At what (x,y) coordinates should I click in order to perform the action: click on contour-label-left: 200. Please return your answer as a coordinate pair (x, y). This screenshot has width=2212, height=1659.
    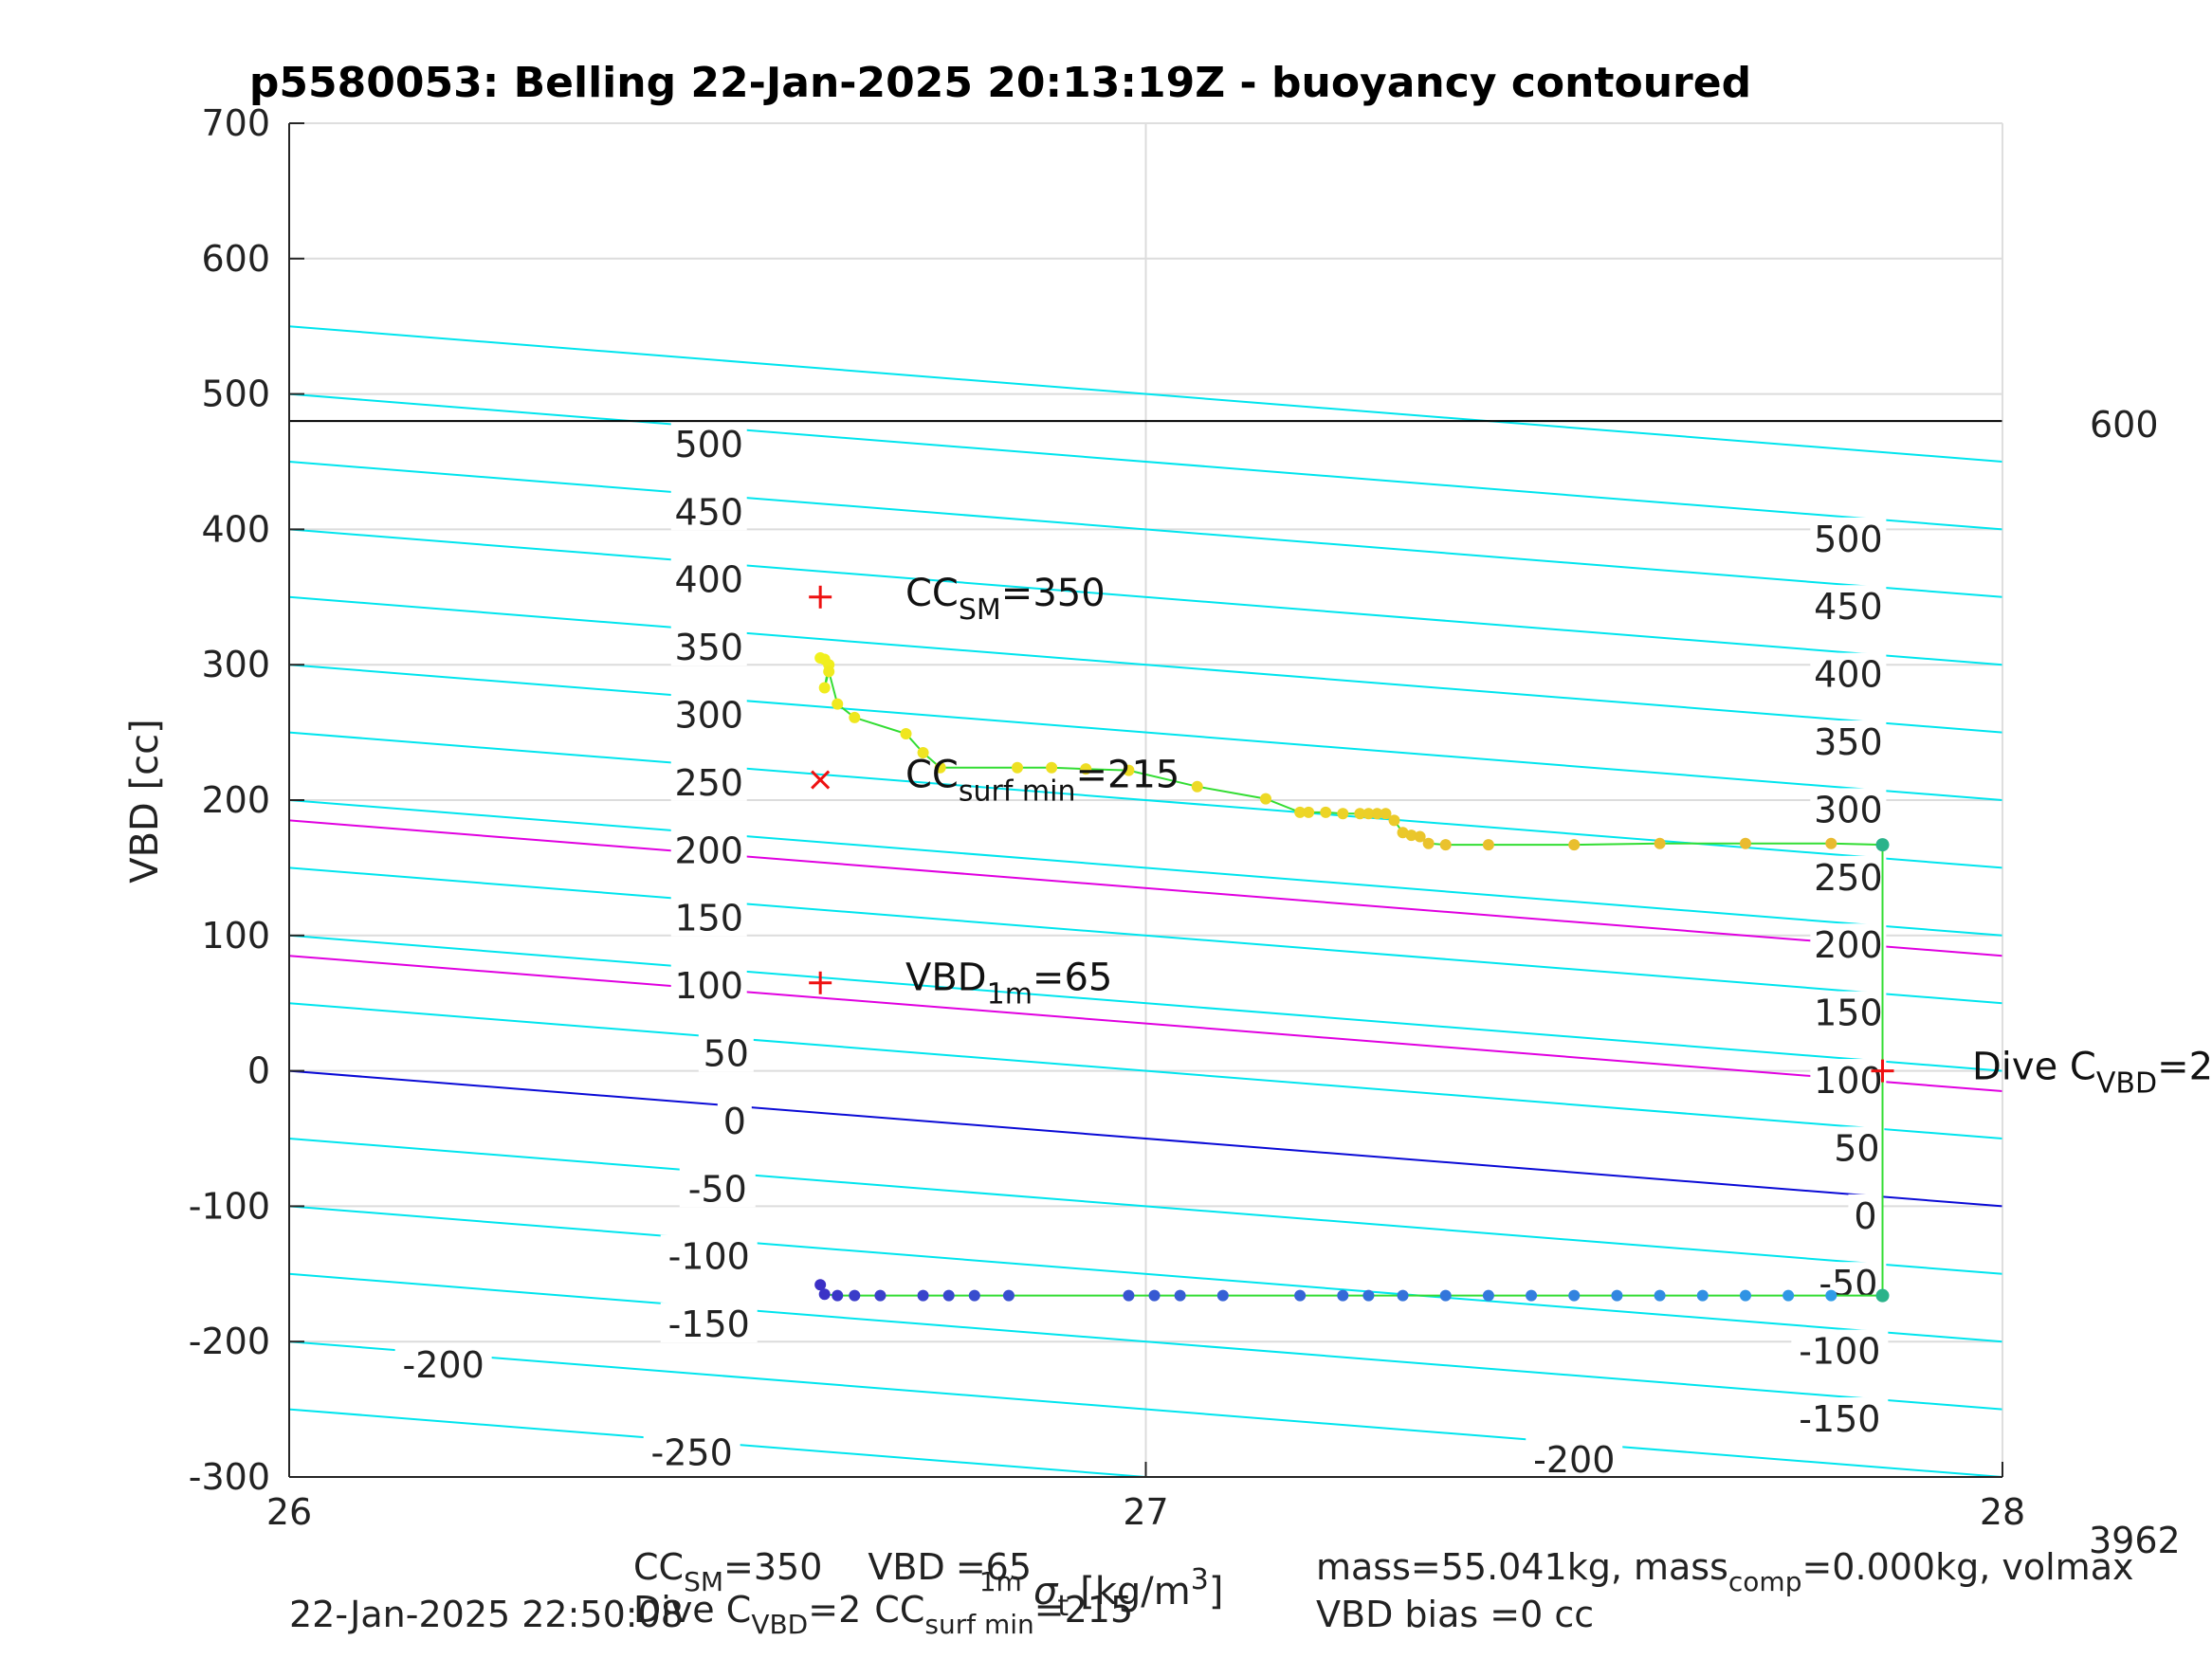
    Looking at the image, I should click on (708, 850).